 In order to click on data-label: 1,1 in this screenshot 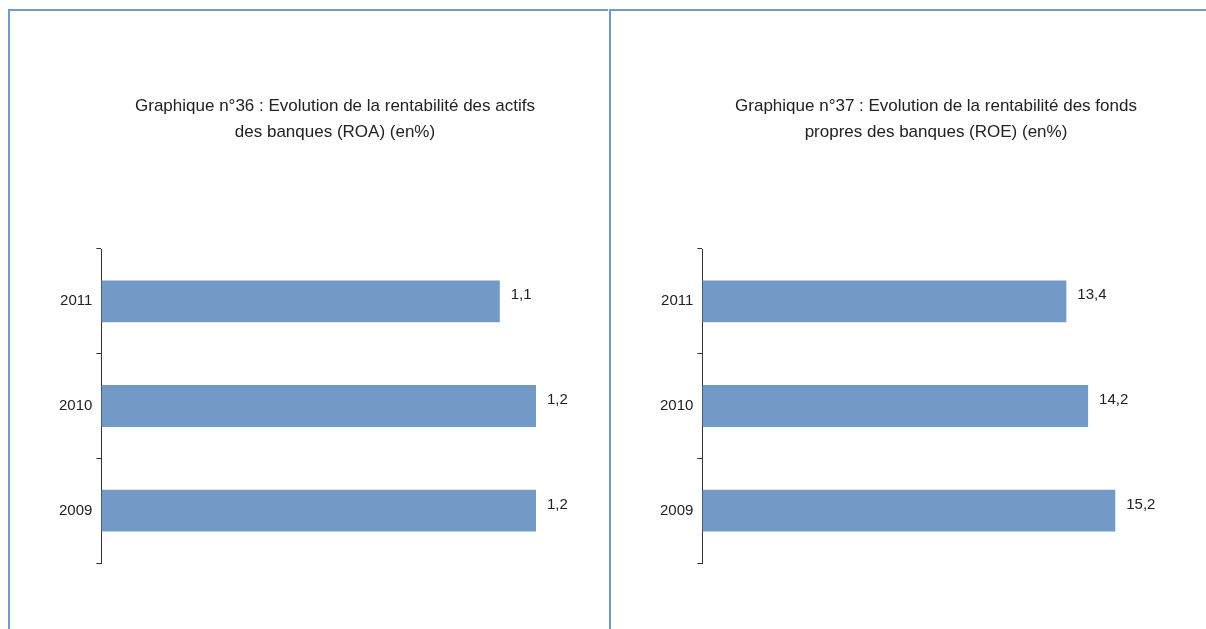, I will do `click(521, 294)`.